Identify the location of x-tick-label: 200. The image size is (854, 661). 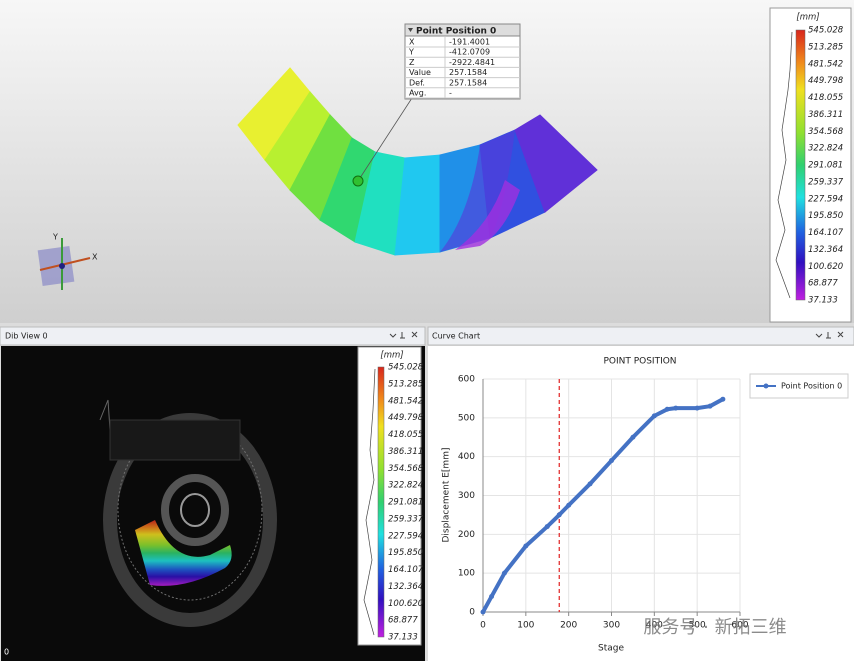
(568, 626).